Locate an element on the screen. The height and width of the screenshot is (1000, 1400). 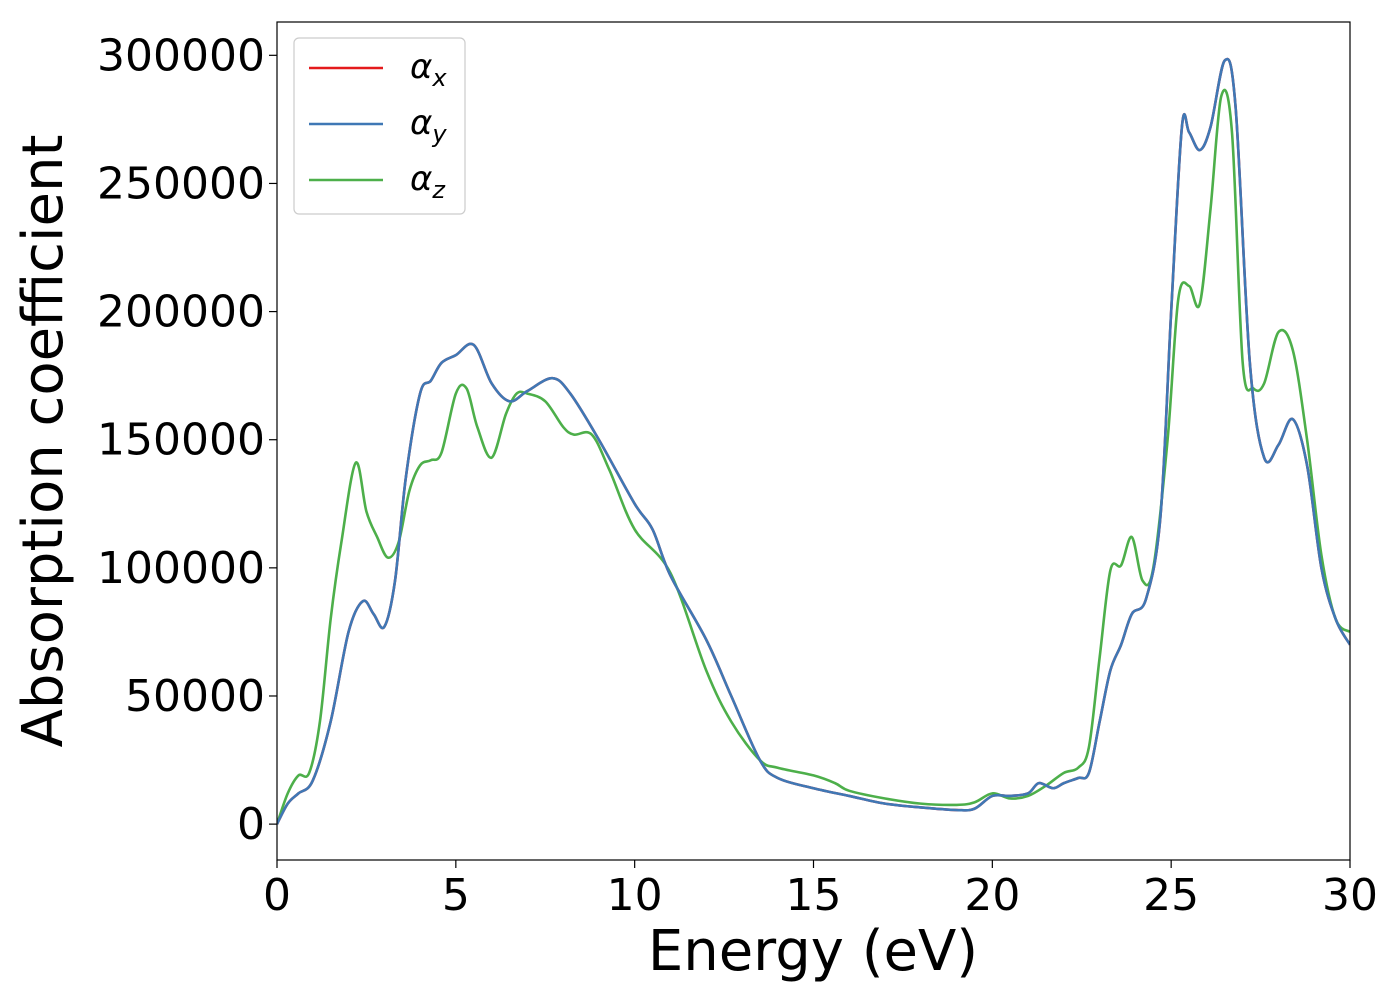
legend-label-z: αz is located at coordinates (428, 181).